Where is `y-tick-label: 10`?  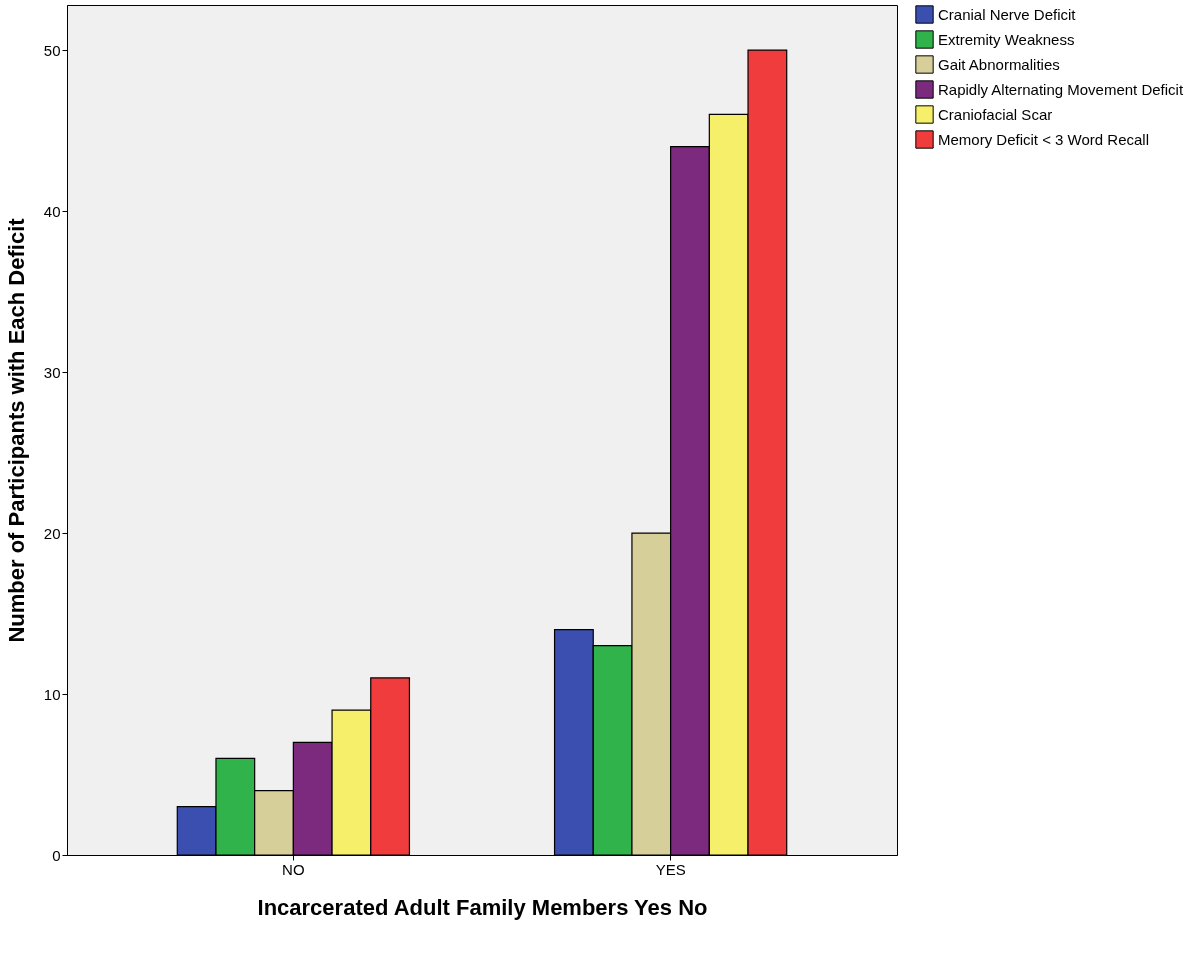
y-tick-label: 10 is located at coordinates (52, 694).